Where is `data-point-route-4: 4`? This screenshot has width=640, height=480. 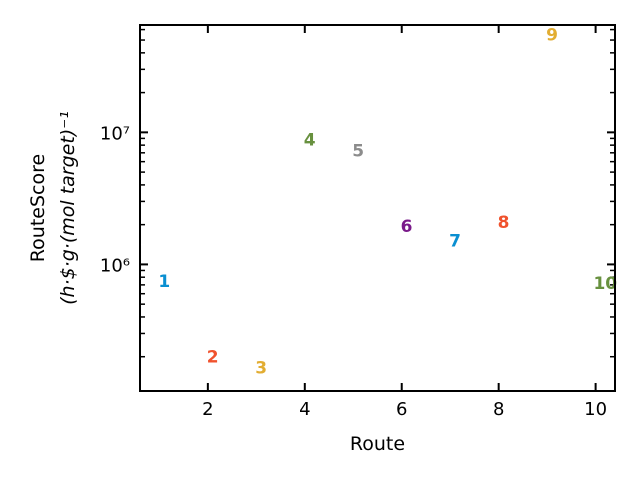 data-point-route-4: 4 is located at coordinates (310, 141).